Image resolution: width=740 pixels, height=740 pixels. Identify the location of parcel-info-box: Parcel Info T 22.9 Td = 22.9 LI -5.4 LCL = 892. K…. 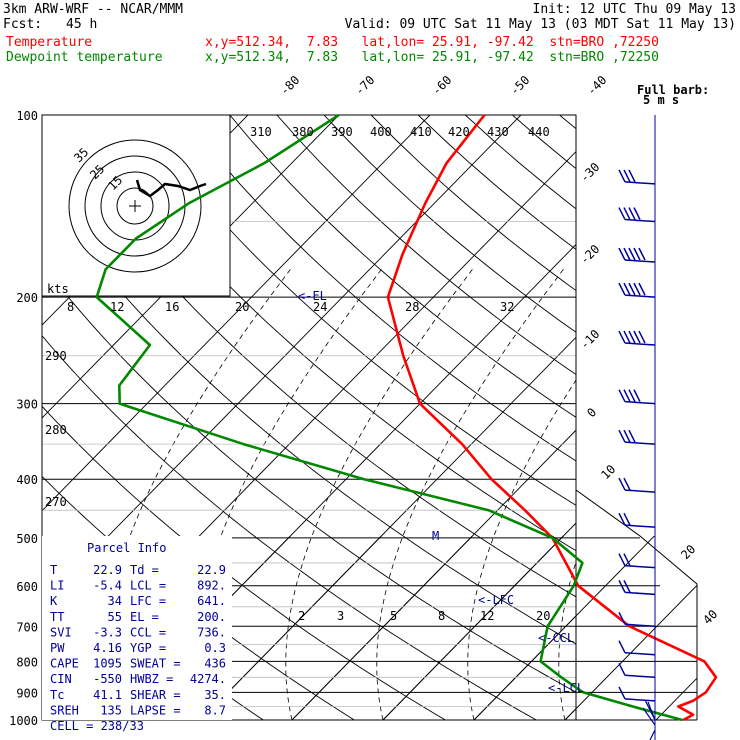
(137, 634).